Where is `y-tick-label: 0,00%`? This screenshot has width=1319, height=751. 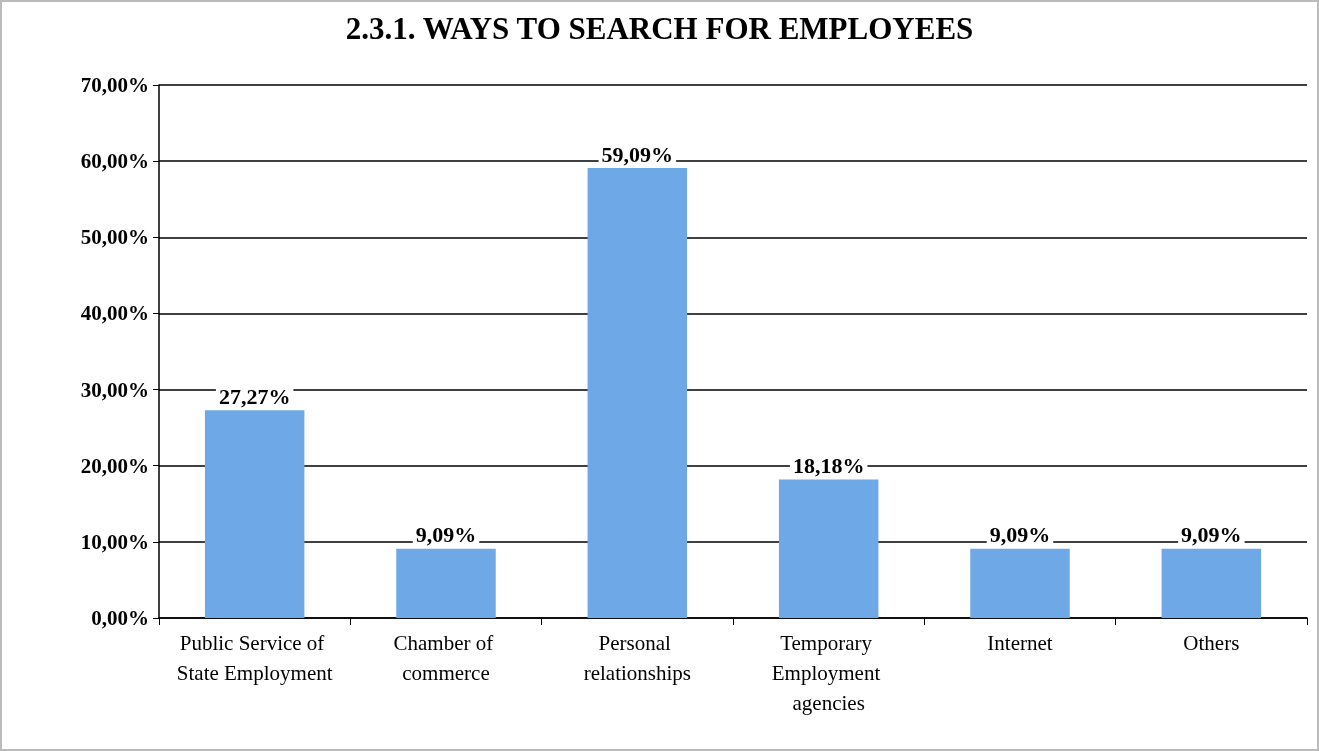 y-tick-label: 0,00% is located at coordinates (120, 618).